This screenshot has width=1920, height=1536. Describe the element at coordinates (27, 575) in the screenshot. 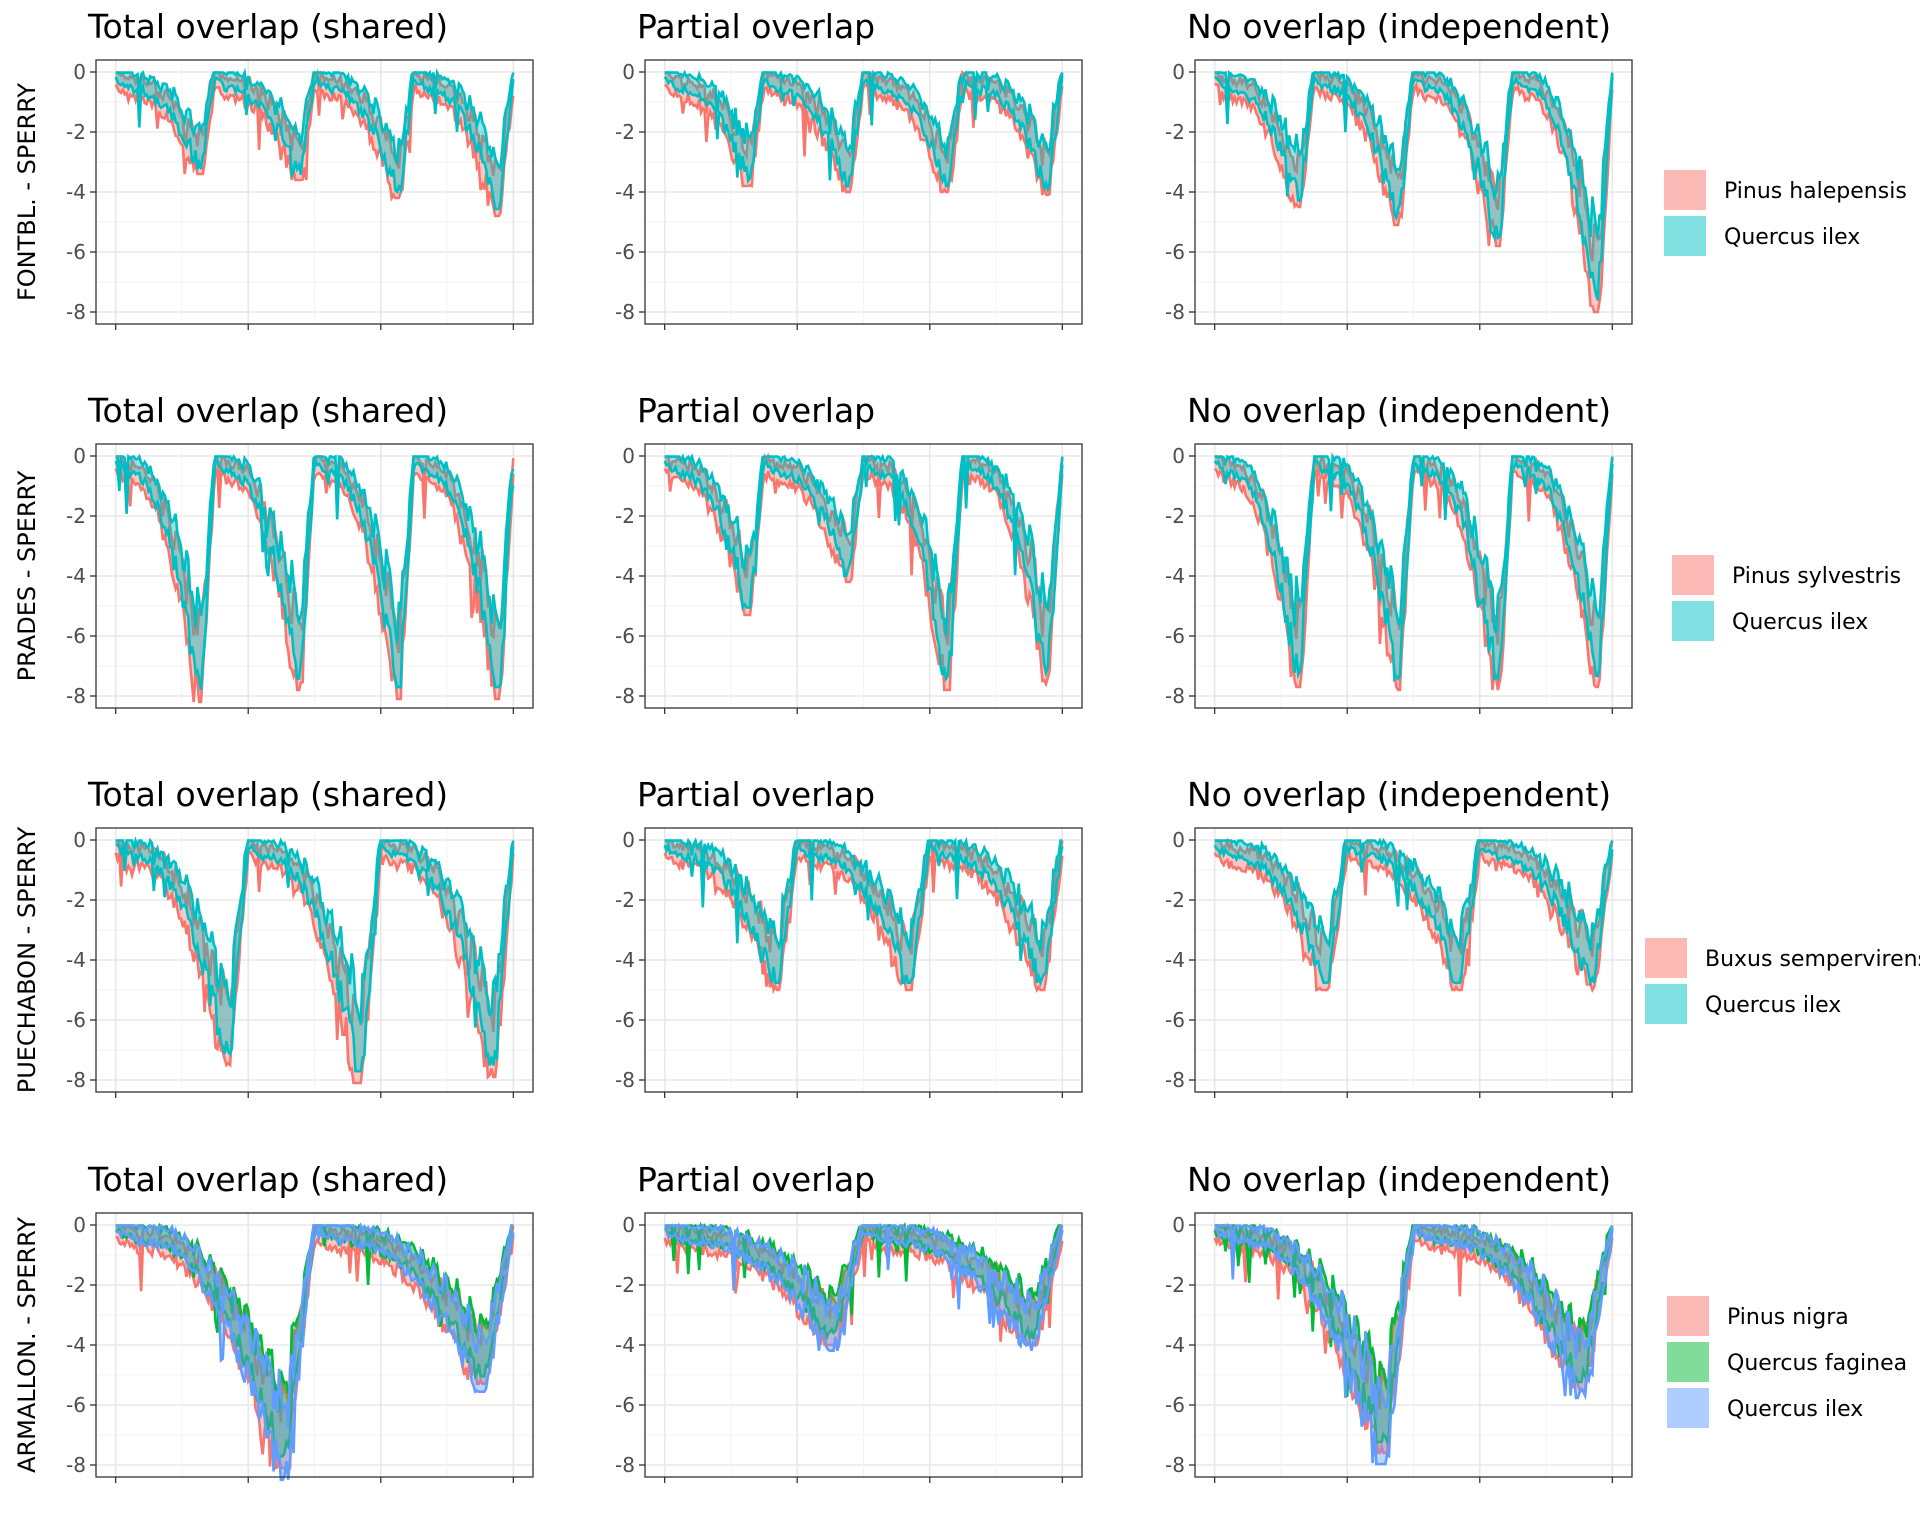

I see `row-label: PRADES - SPERRY` at that location.